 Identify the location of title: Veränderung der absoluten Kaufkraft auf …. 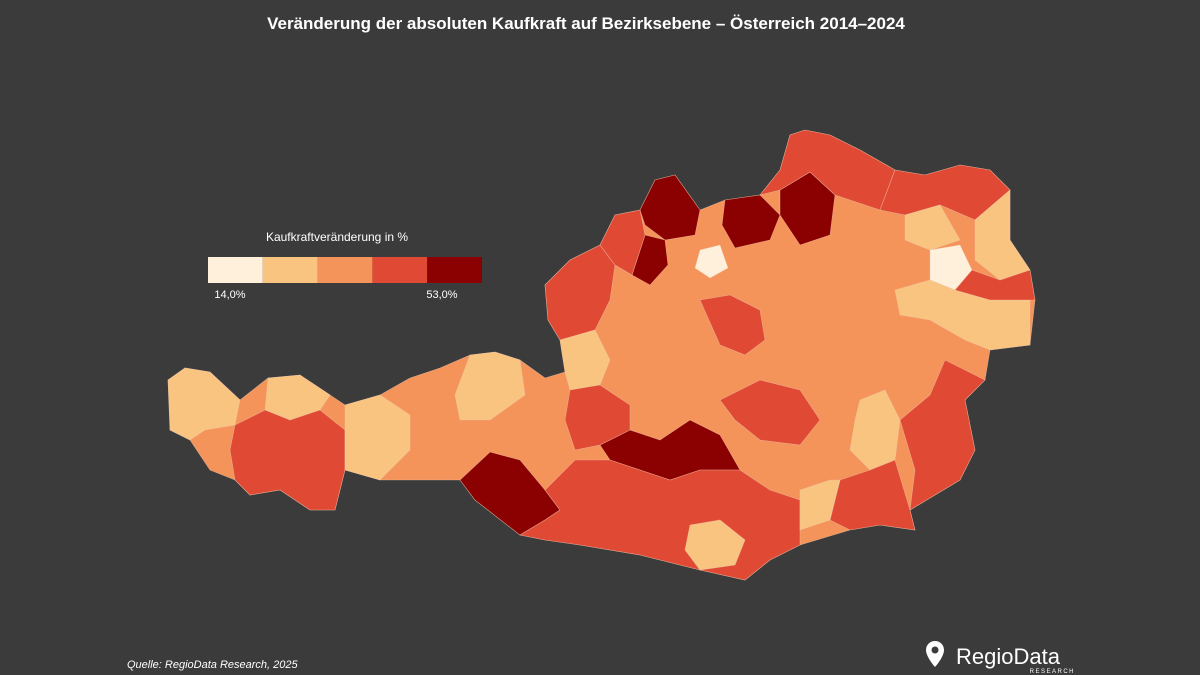
(586, 23).